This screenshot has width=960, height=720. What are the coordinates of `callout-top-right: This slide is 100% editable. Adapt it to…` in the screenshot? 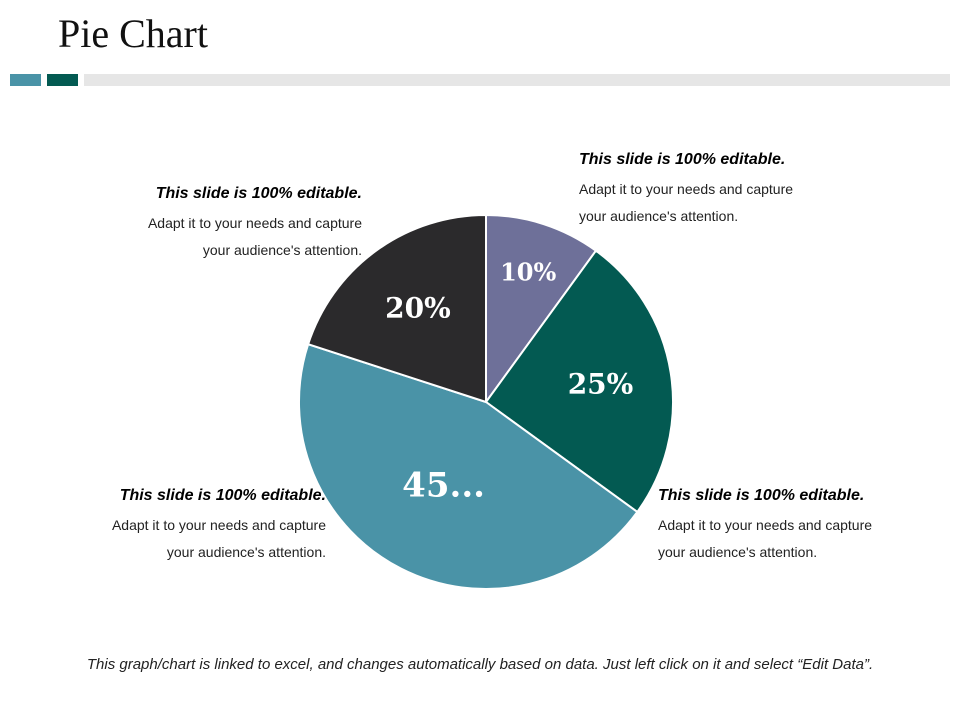 It's located at (739, 187).